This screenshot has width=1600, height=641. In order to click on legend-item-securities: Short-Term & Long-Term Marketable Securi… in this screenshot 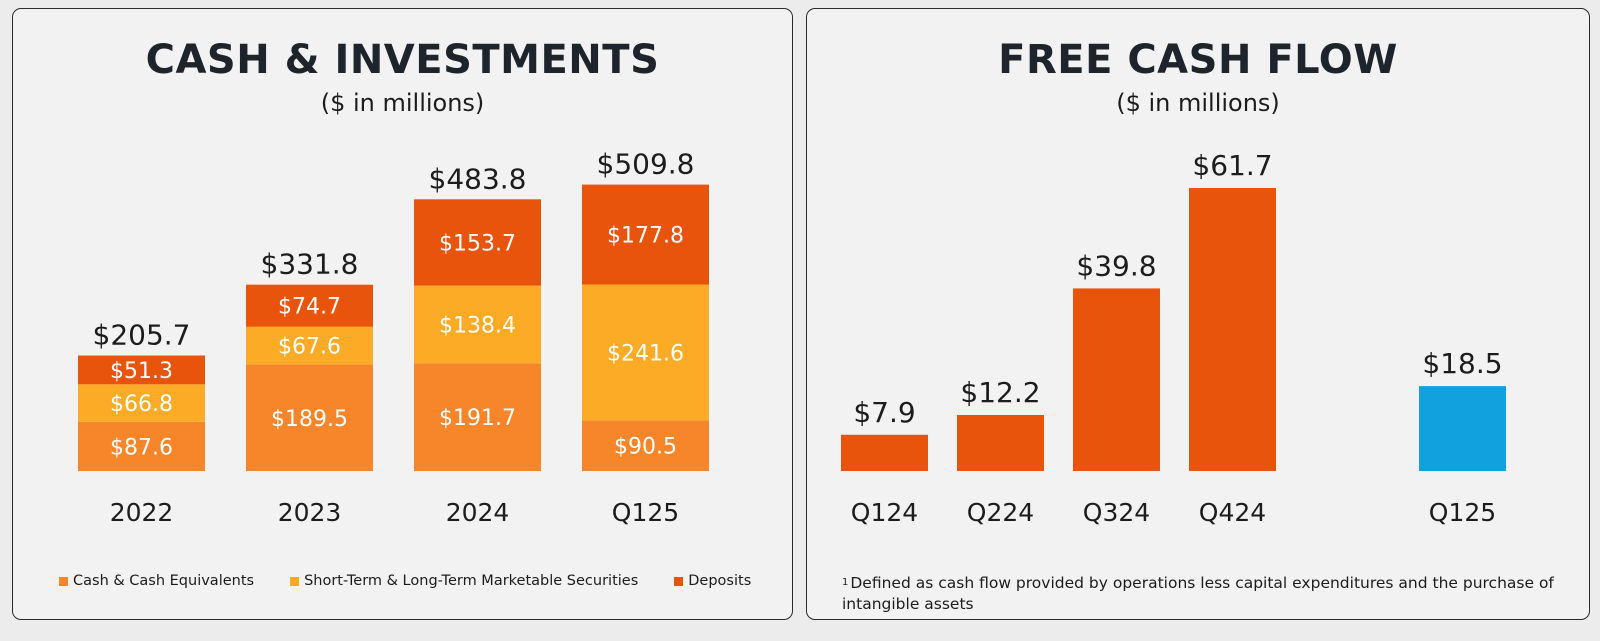, I will do `click(464, 581)`.